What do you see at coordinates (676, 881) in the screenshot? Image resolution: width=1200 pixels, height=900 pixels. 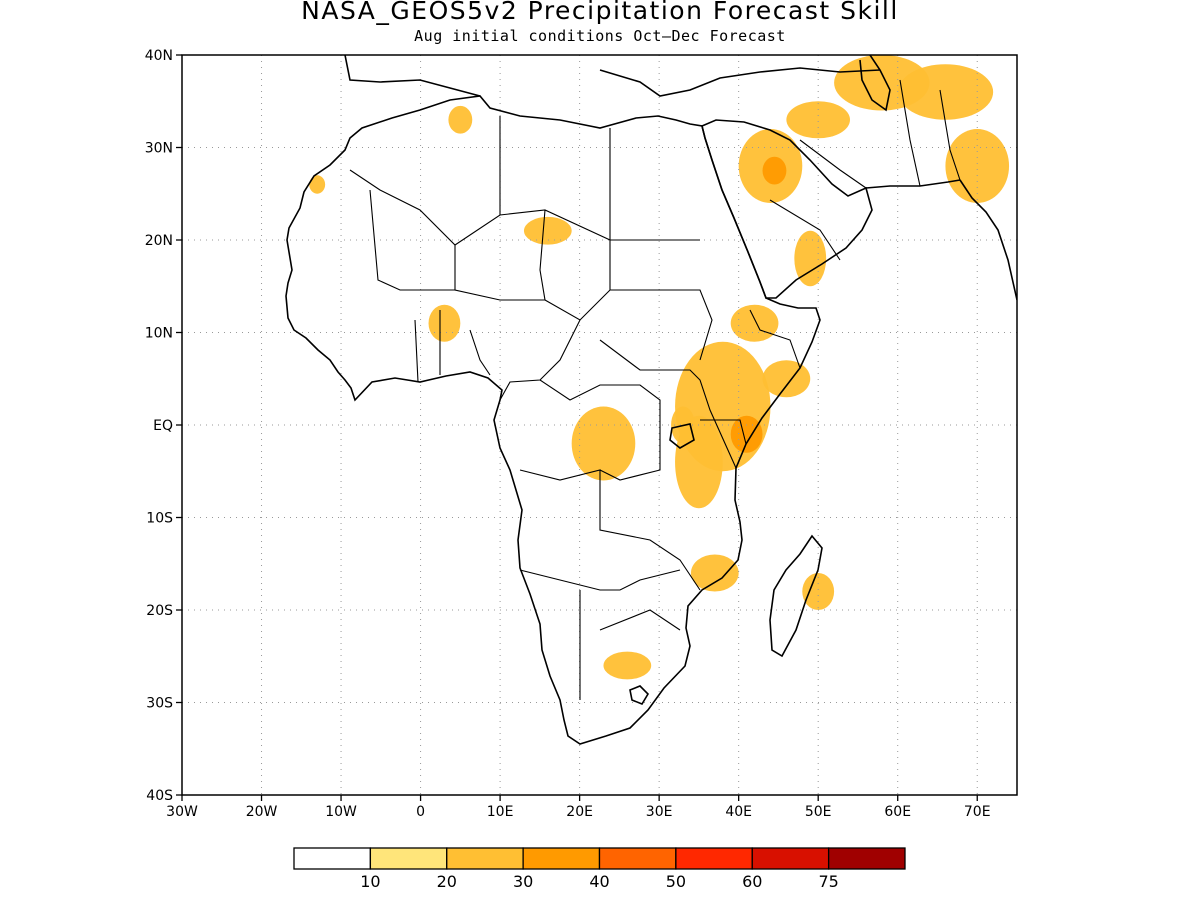 I see `colorbar-label: 50` at bounding box center [676, 881].